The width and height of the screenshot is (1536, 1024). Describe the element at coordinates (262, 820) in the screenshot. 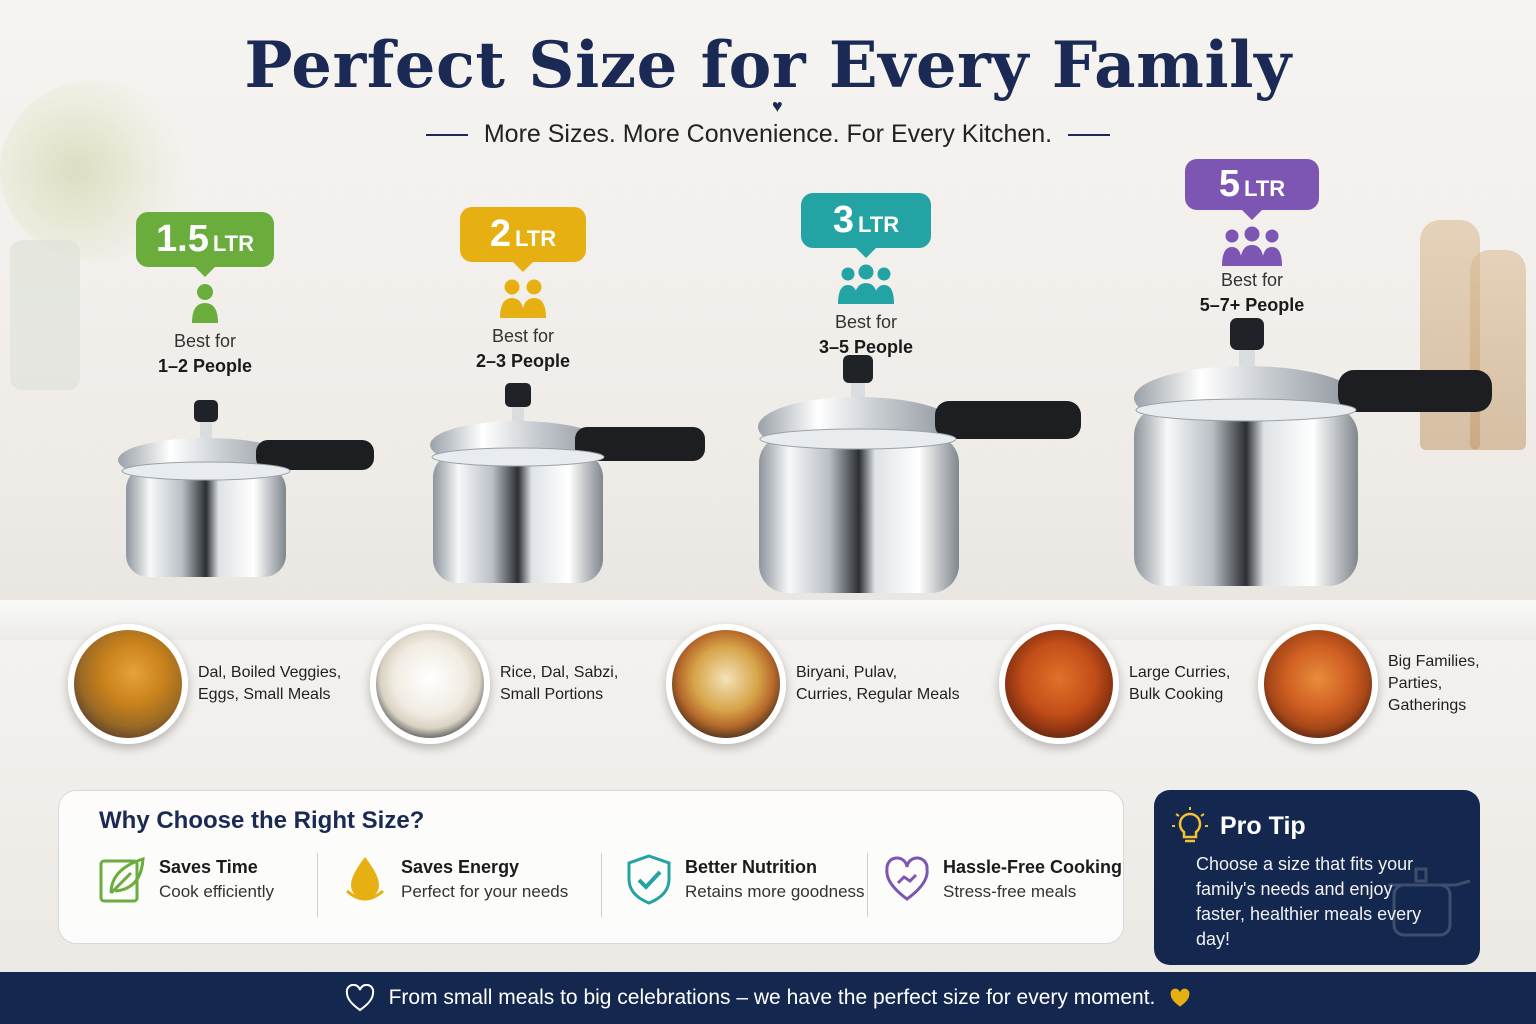

I see `why-choose-title: Why Choose the Right Size?` at that location.